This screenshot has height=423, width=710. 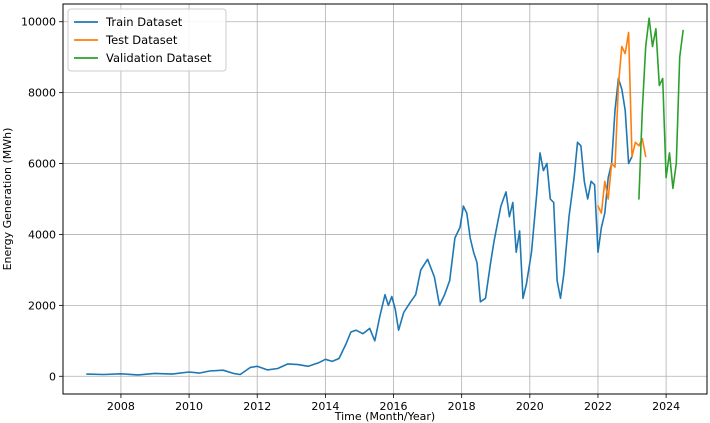 What do you see at coordinates (42, 305) in the screenshot?
I see `y-tick-label: 2000` at bounding box center [42, 305].